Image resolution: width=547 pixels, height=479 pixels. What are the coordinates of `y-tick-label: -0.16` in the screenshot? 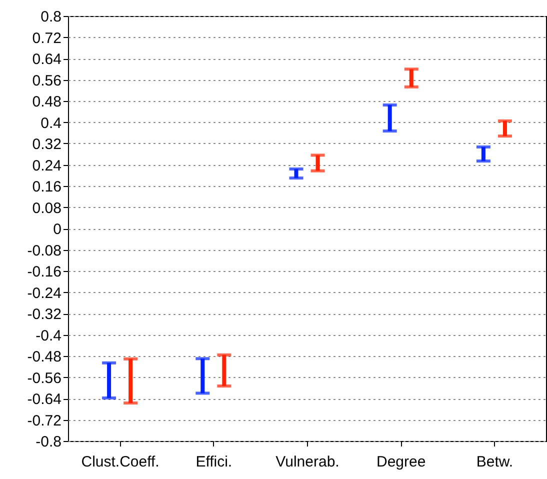 It's located at (44, 272).